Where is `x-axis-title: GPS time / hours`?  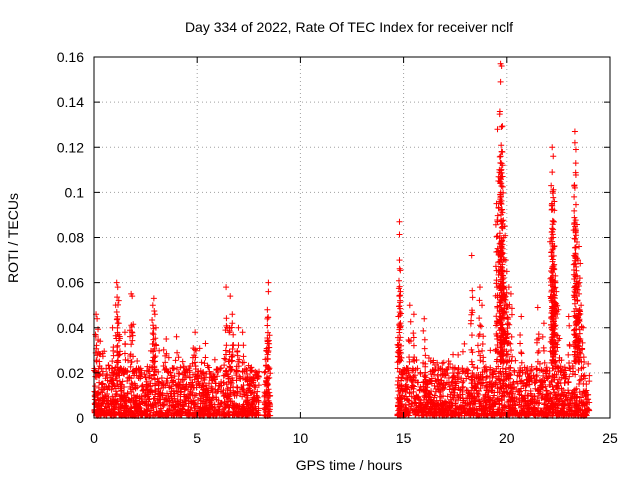
x-axis-title: GPS time / hours is located at coordinates (349, 465).